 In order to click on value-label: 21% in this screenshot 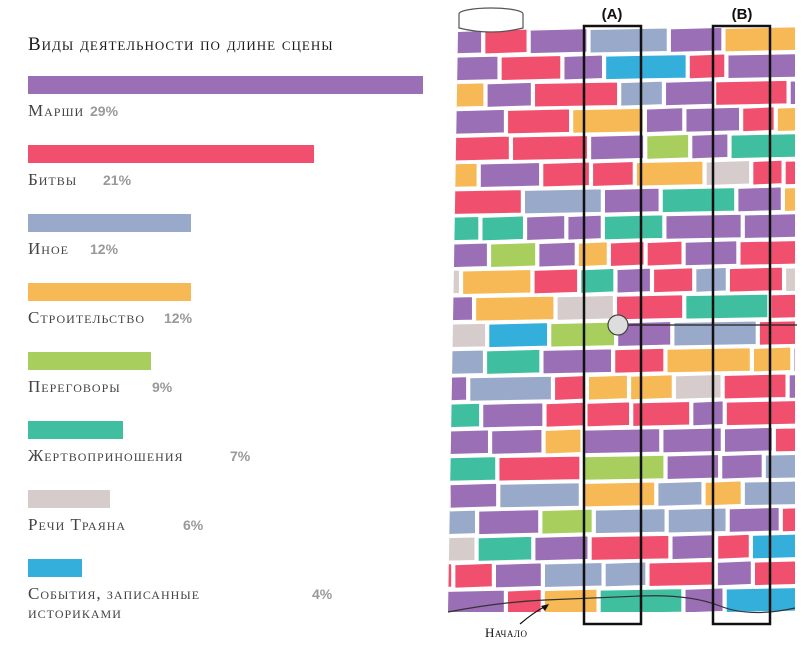, I will do `click(117, 180)`.